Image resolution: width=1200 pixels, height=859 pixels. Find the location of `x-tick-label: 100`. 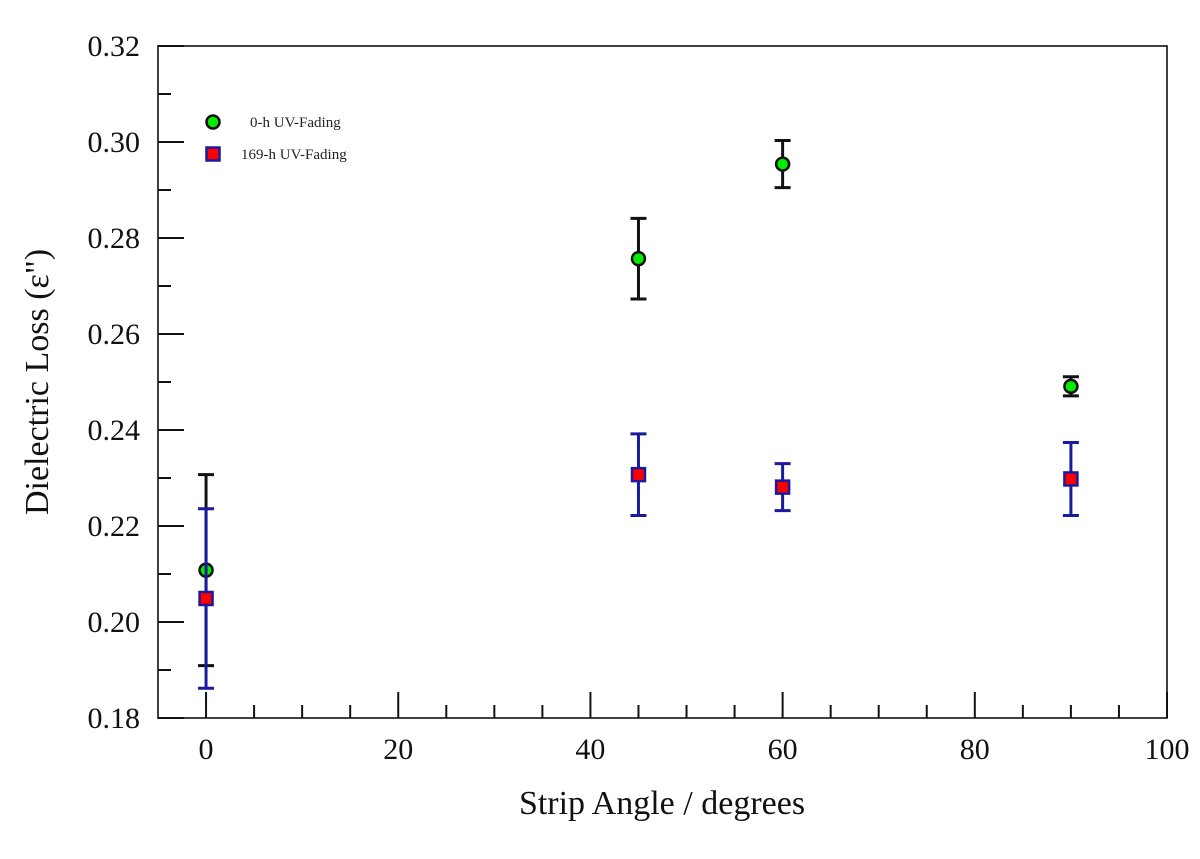

x-tick-label: 100 is located at coordinates (1167, 749).